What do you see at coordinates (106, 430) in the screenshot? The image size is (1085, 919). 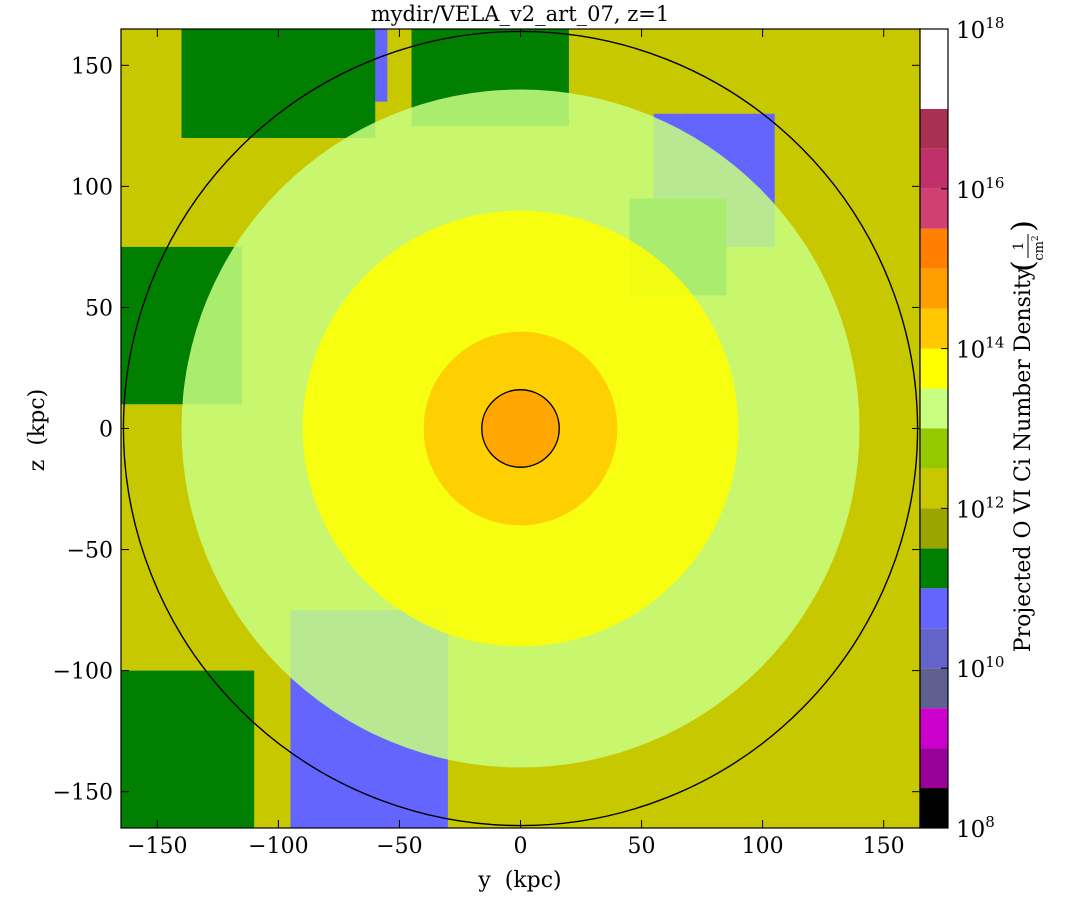 I see `y-tick-label: 0` at bounding box center [106, 430].